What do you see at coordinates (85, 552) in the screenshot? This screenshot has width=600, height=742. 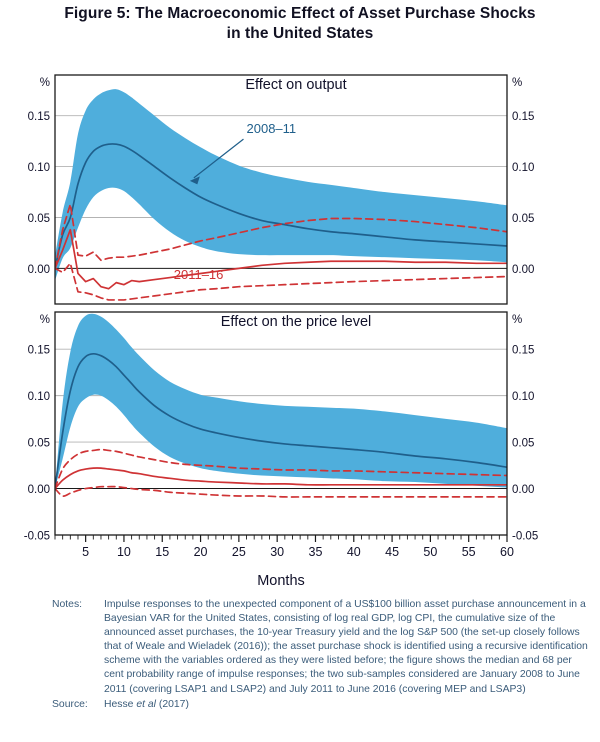 I see `x-tick-label: 5` at bounding box center [85, 552].